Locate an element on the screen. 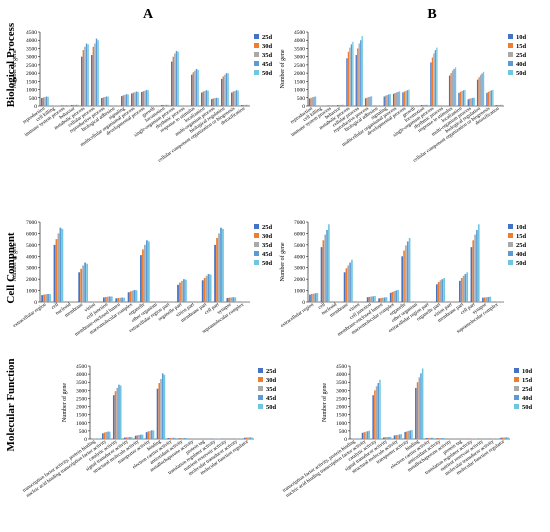 The height and width of the screenshot is (532, 550). legend-label: 30d is located at coordinates (267, 236).